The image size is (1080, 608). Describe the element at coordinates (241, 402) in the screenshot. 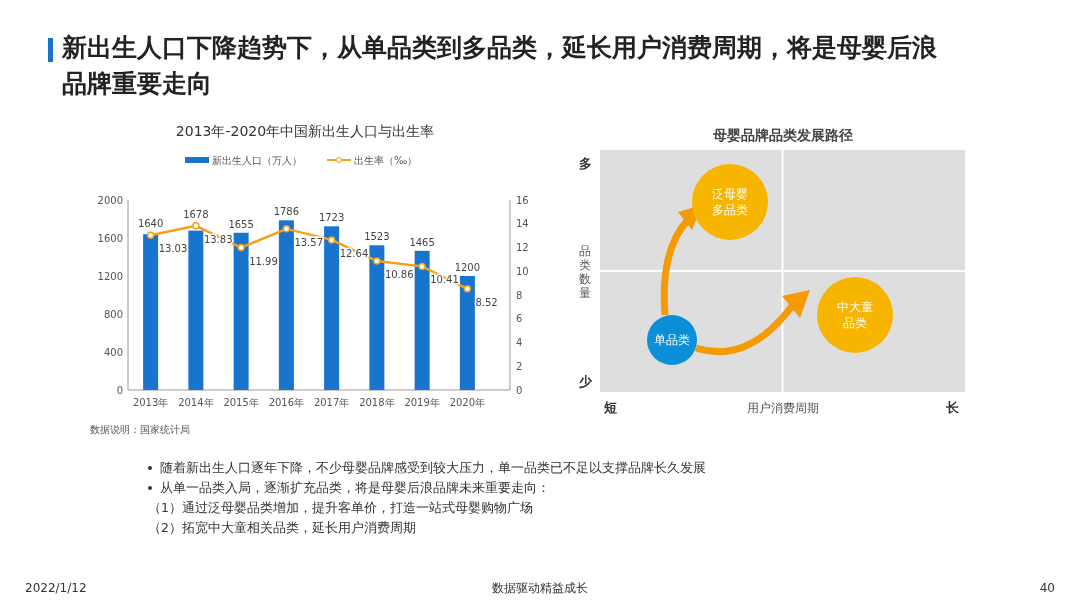

I see `x-tick-label: 2015年` at that location.